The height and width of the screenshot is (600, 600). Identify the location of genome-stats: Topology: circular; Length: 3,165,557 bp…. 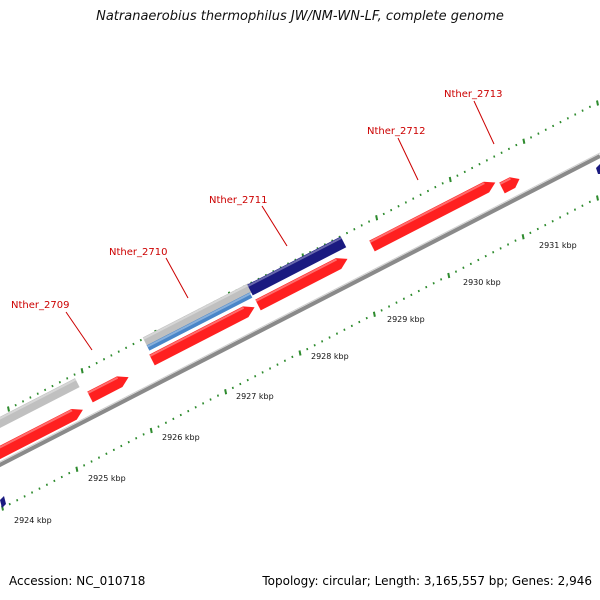
(427, 581).